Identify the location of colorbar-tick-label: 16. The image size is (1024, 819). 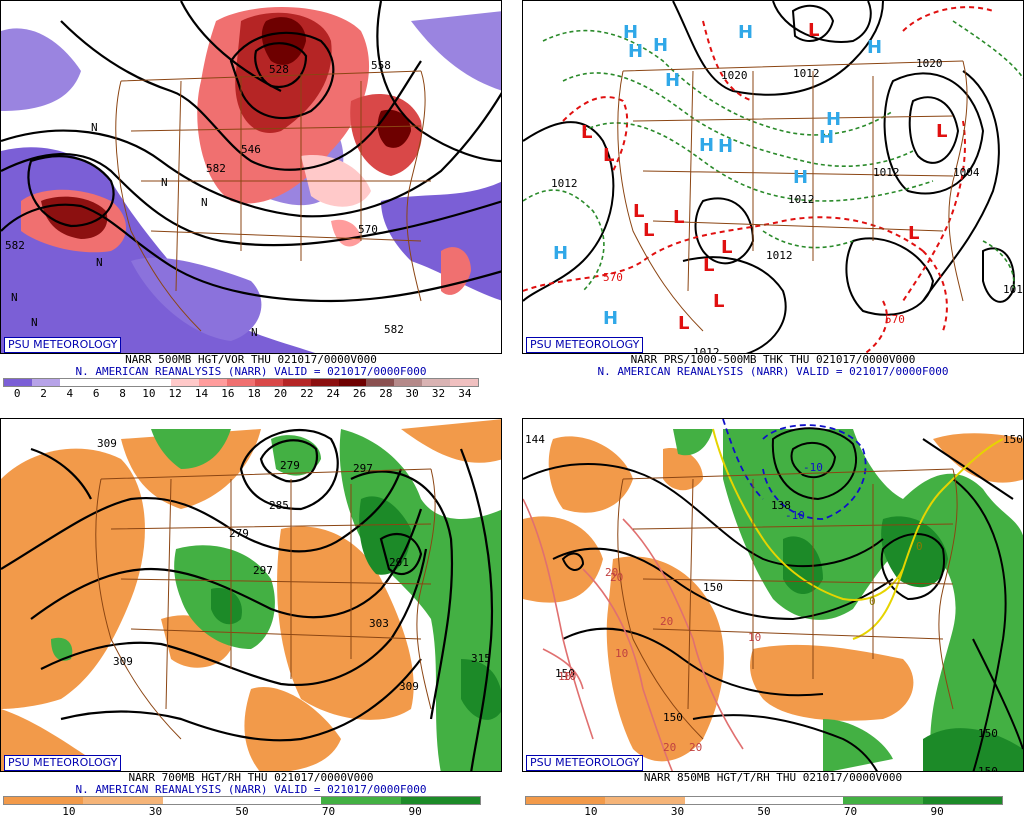
(228, 393).